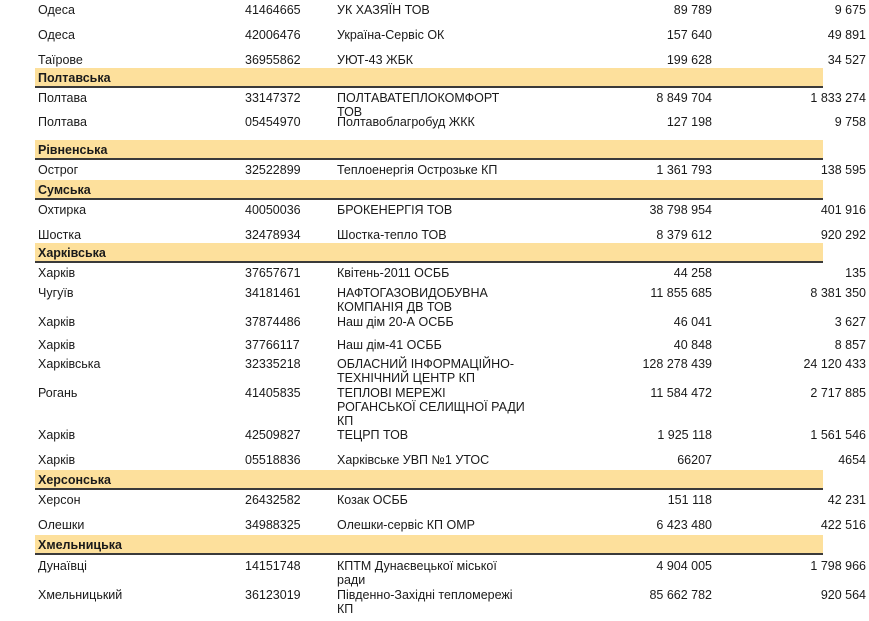 Image resolution: width=869 pixels, height=621 pixels. I want to click on cell-company-name: Олешки-сервіс КП ОМР, so click(406, 525).